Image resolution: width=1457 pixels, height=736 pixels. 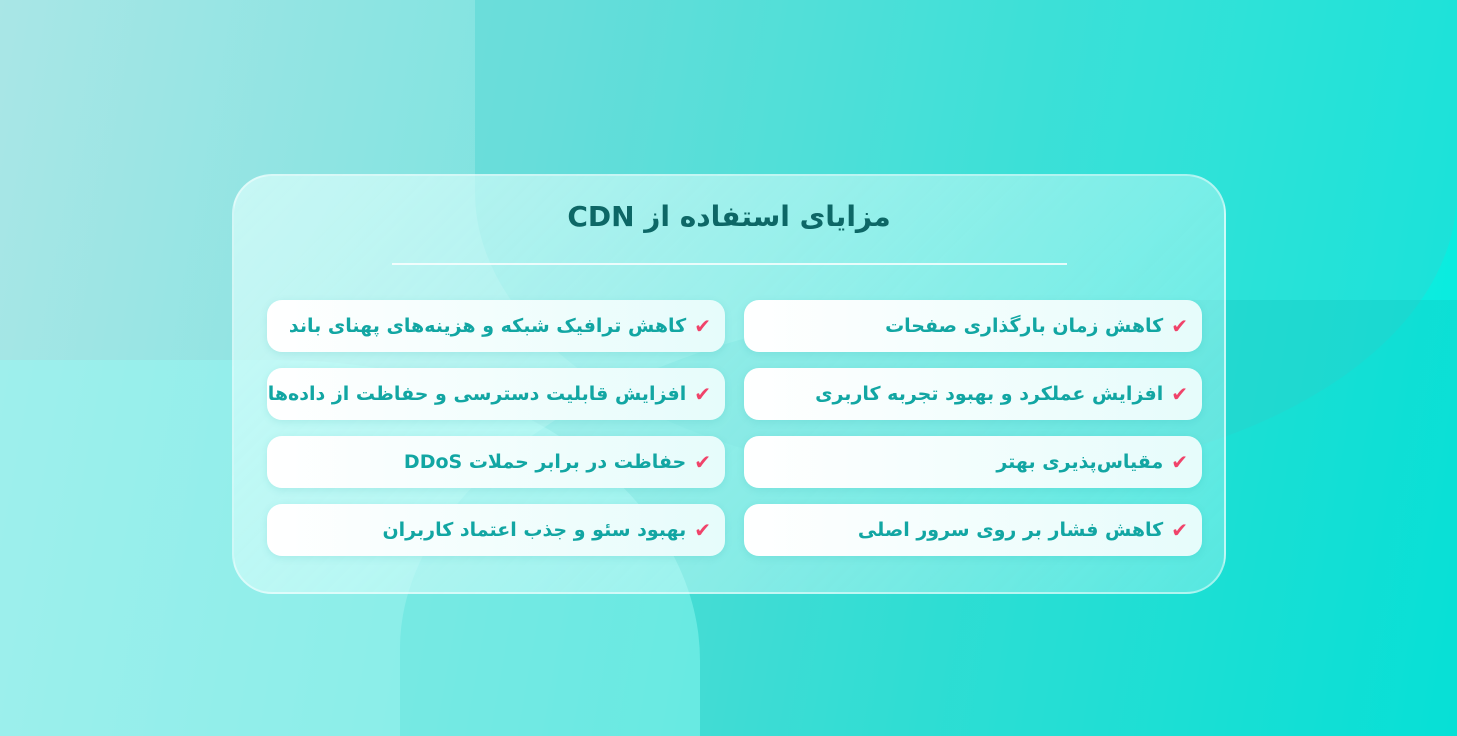 What do you see at coordinates (973, 462) in the screenshot?
I see `benefit-item: ✔ مقیاس‌پذیری بهتر` at bounding box center [973, 462].